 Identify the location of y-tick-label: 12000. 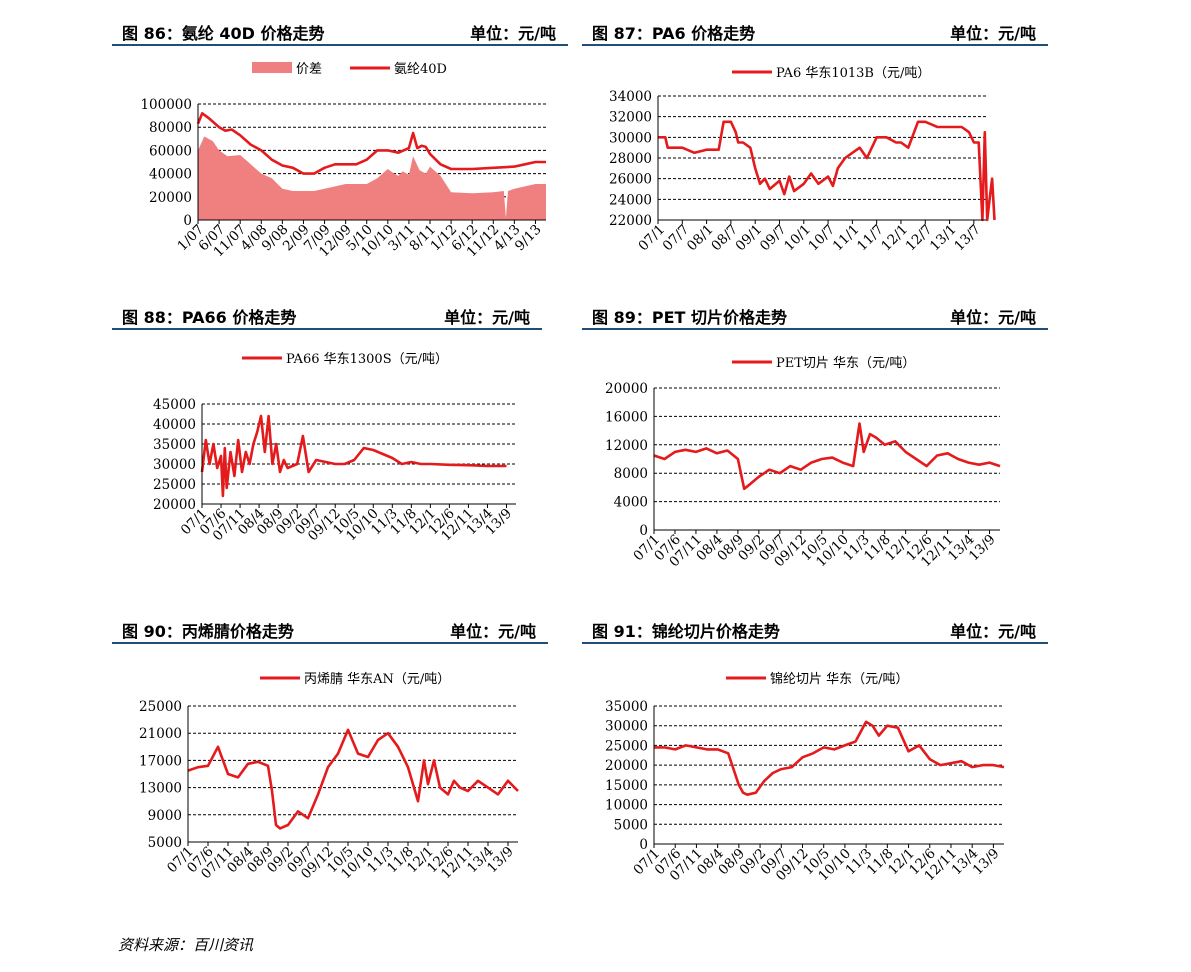
(626, 446).